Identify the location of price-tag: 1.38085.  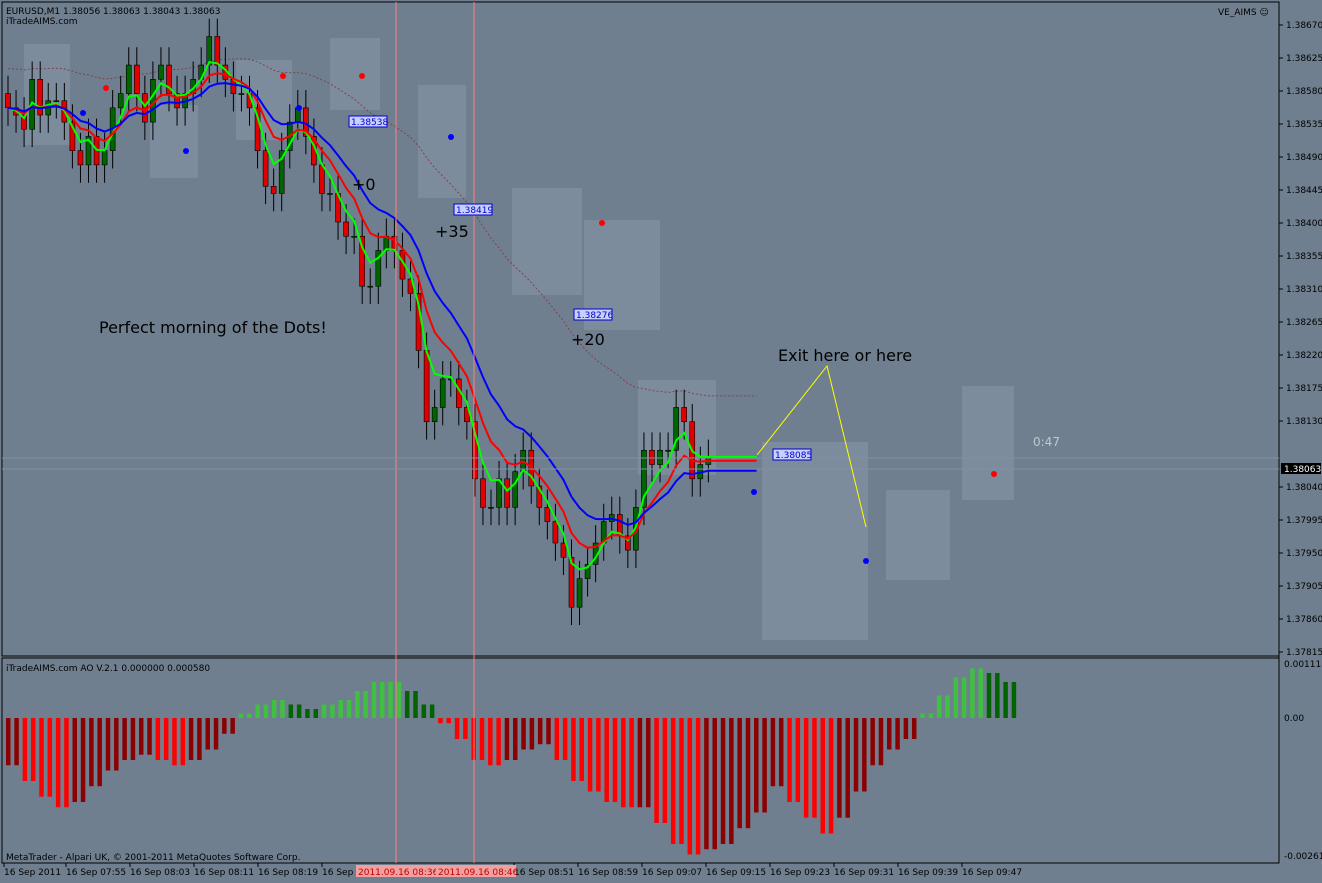
(792, 454).